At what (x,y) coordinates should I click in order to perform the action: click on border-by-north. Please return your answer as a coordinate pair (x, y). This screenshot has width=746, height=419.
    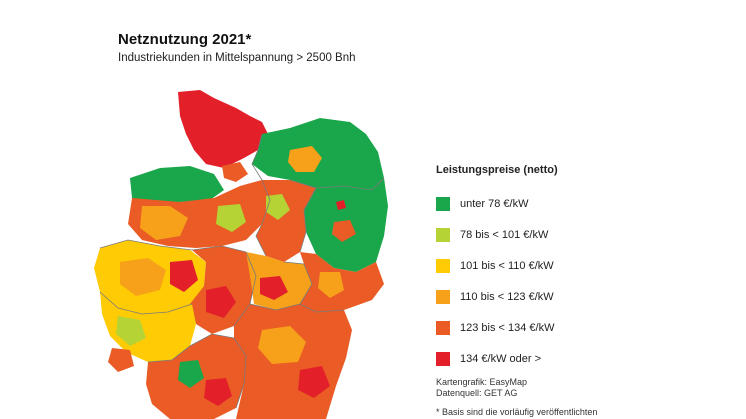
    Looking at the image, I should click on (297, 308).